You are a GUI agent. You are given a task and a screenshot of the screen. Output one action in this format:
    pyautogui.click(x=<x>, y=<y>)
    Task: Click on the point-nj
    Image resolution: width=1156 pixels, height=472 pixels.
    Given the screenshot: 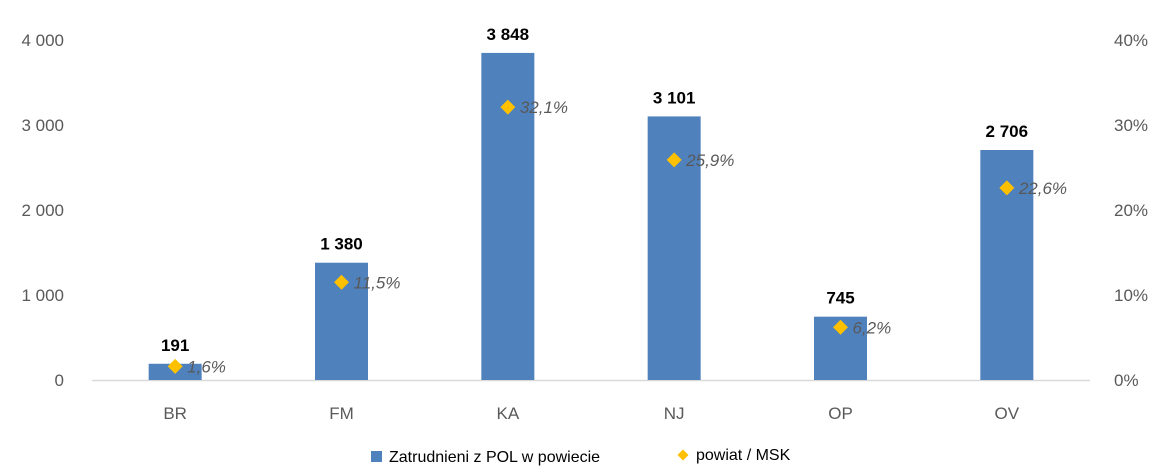 What is the action you would take?
    pyautogui.click(x=674, y=160)
    